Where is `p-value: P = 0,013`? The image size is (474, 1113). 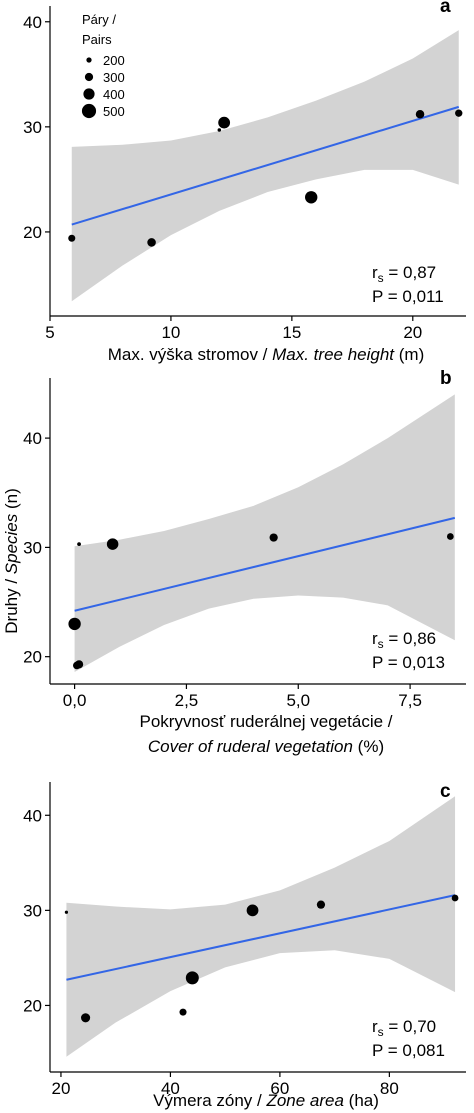
p-value: P = 0,013 is located at coordinates (408, 662).